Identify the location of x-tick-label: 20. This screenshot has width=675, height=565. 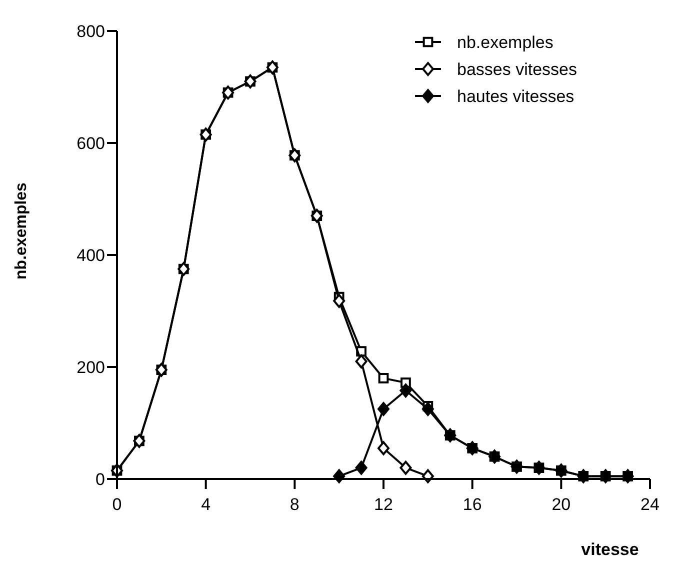
(561, 504).